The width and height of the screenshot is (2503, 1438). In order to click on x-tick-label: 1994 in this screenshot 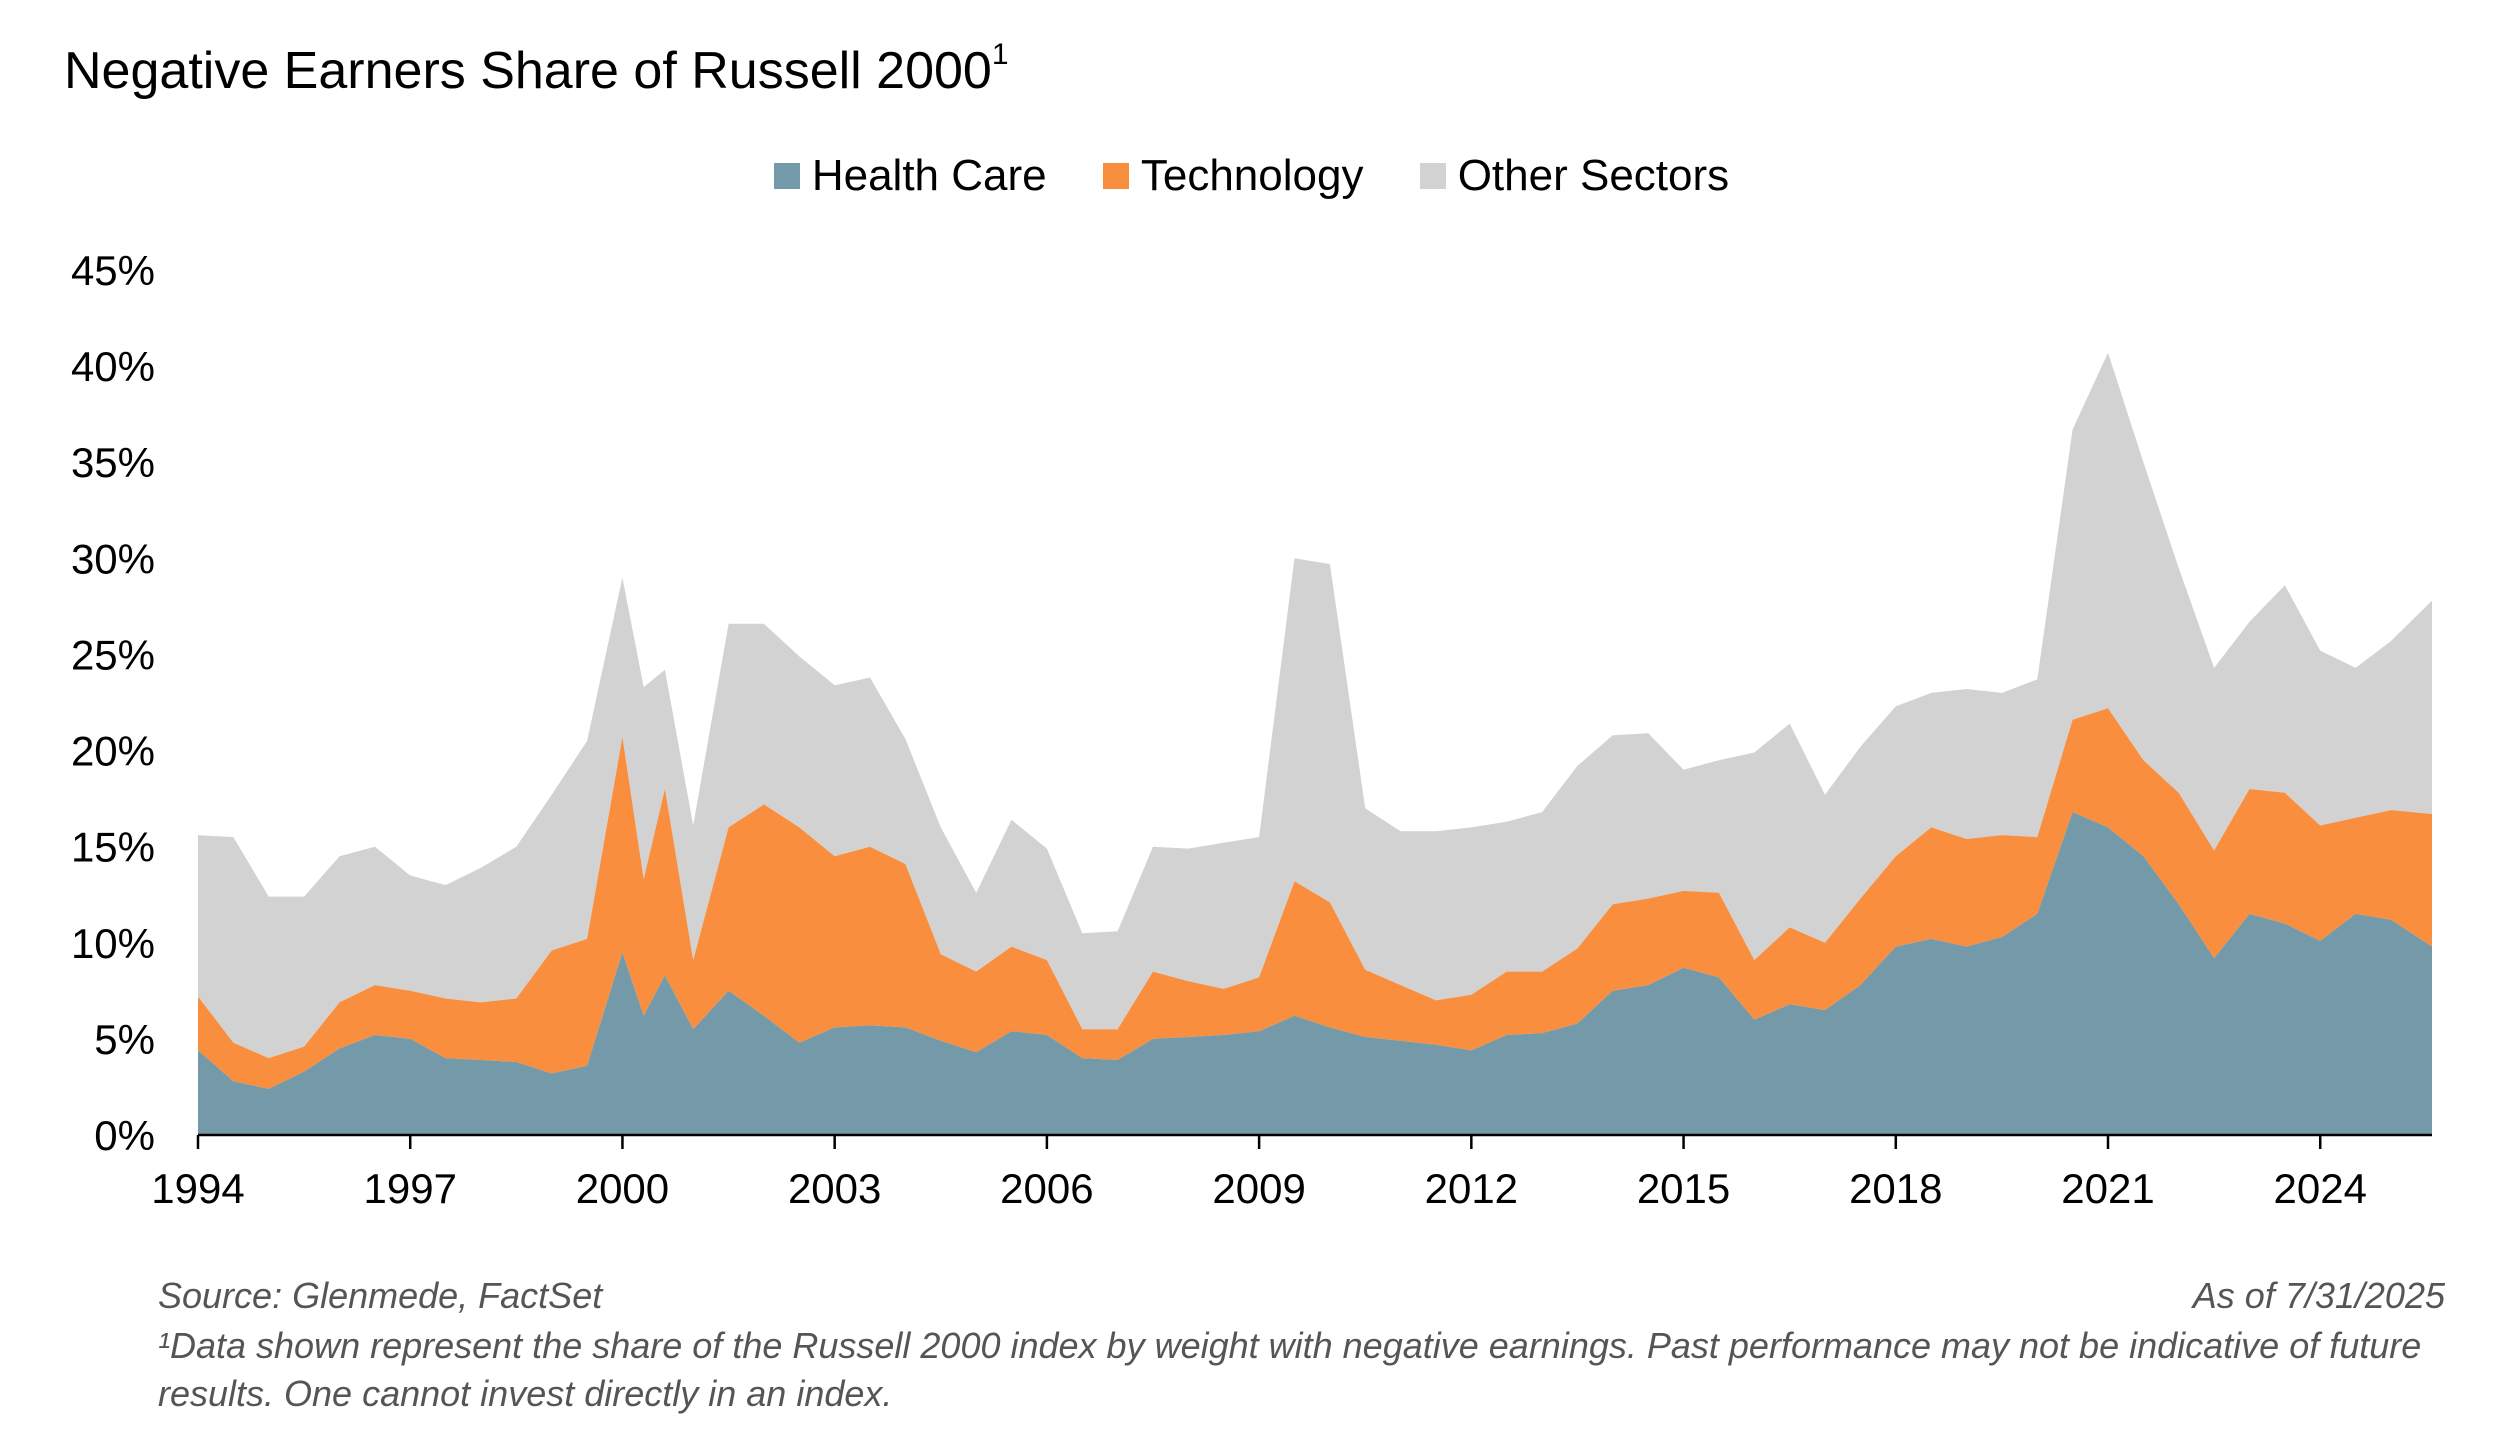, I will do `click(197, 1188)`.